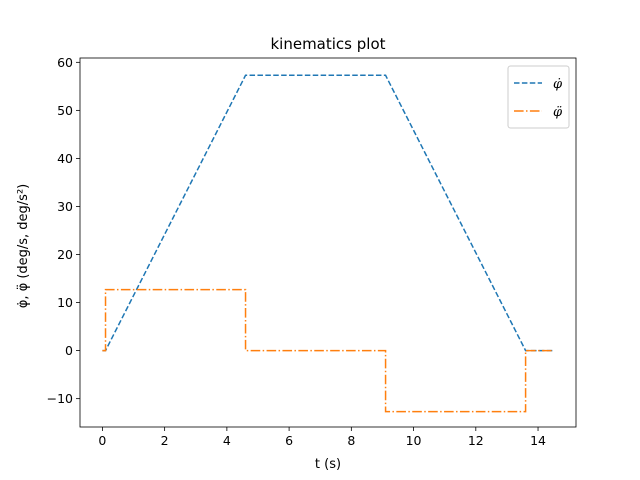 The width and height of the screenshot is (640, 480). I want to click on y-tick-label: 20, so click(65, 254).